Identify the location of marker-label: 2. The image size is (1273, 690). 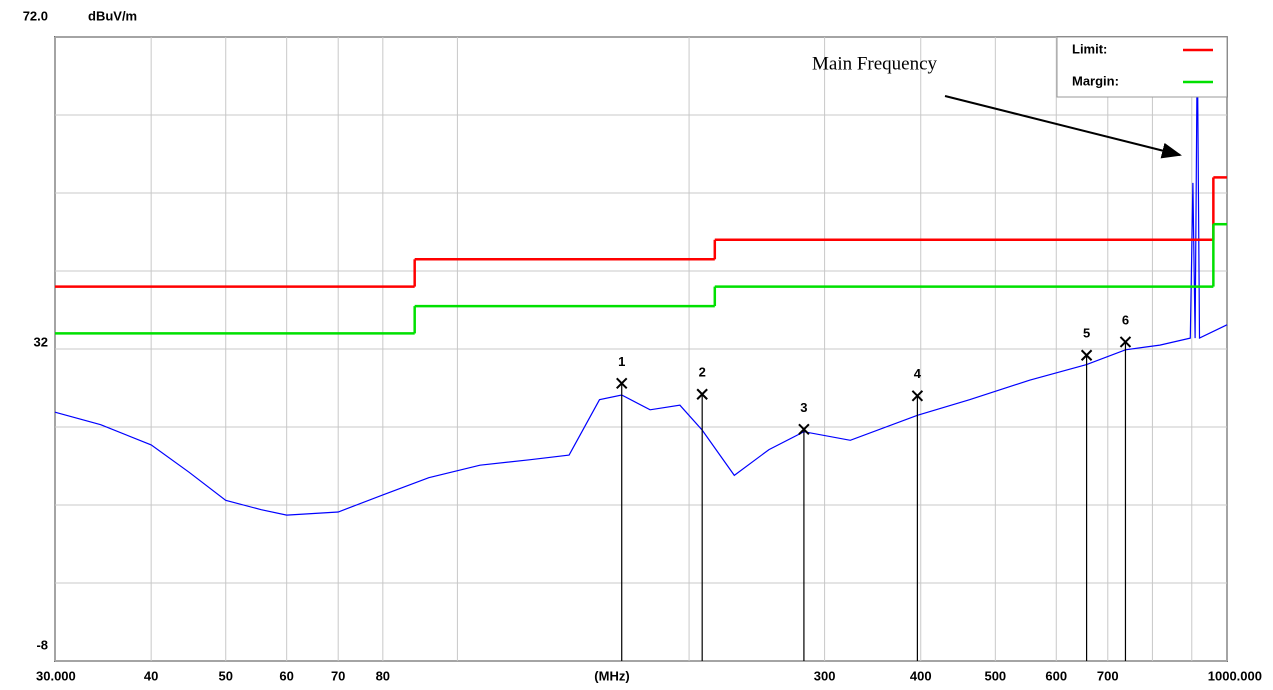
(702, 372).